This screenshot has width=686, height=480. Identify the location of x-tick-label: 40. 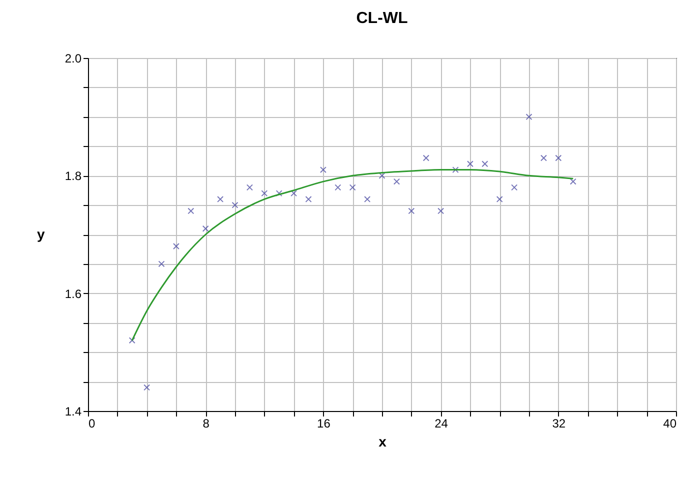
(670, 423).